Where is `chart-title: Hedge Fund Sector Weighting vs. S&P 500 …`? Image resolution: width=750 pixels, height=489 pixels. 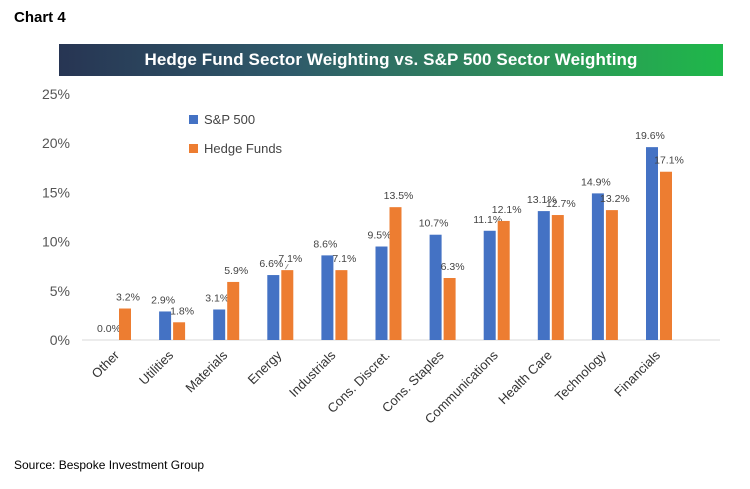
chart-title: Hedge Fund Sector Weighting vs. S&P 500 … is located at coordinates (391, 59).